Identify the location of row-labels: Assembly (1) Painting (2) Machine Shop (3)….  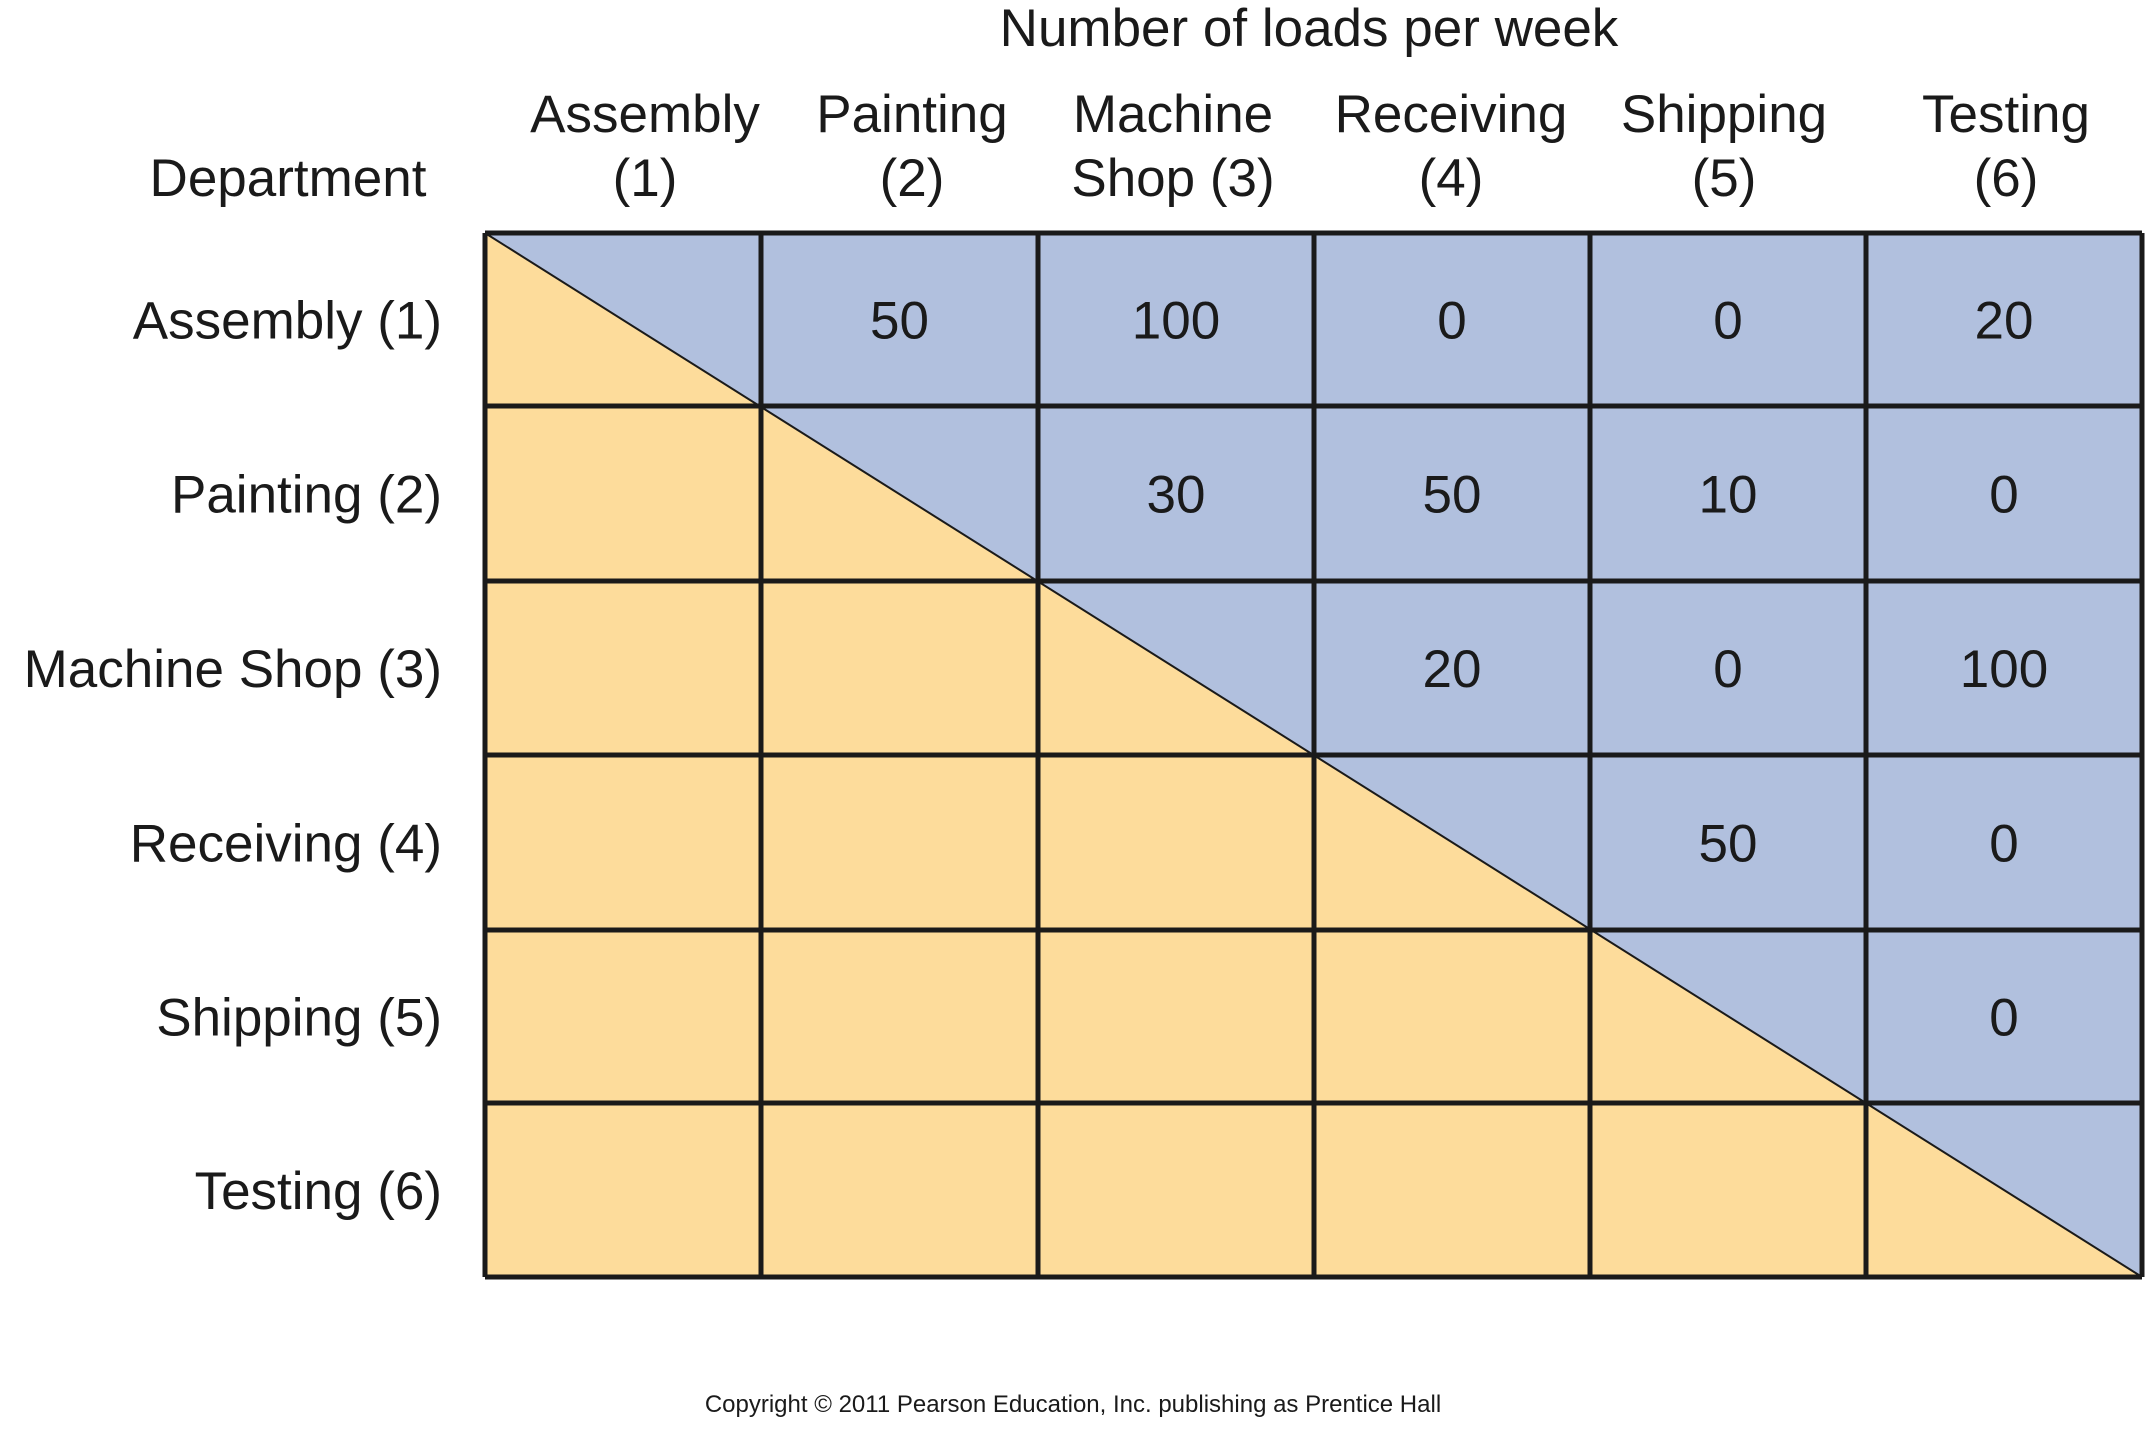
(233, 757).